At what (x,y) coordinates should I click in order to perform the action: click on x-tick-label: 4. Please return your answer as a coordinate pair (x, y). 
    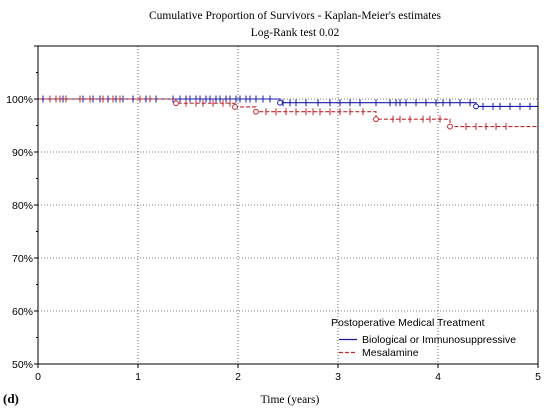
    Looking at the image, I should click on (438, 377).